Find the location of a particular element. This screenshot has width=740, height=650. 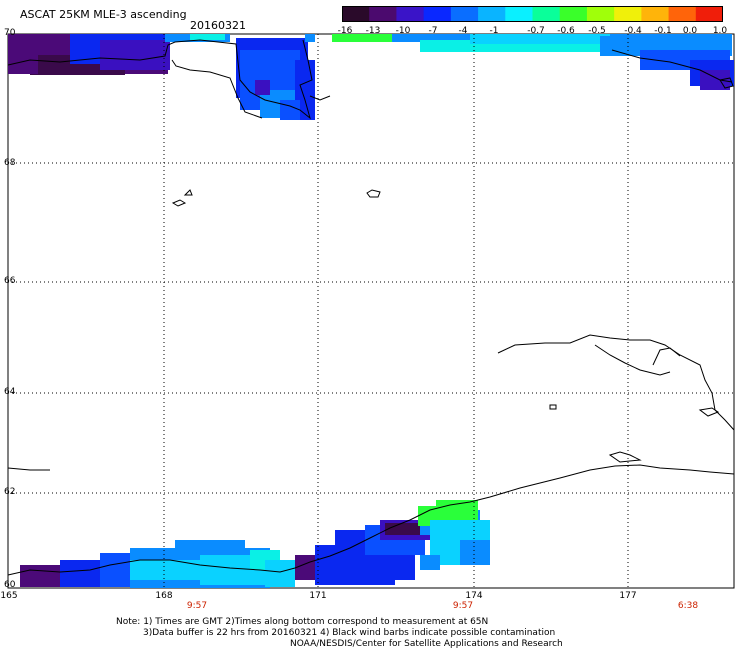

colorbar-tick-label: -0.1 is located at coordinates (663, 31).